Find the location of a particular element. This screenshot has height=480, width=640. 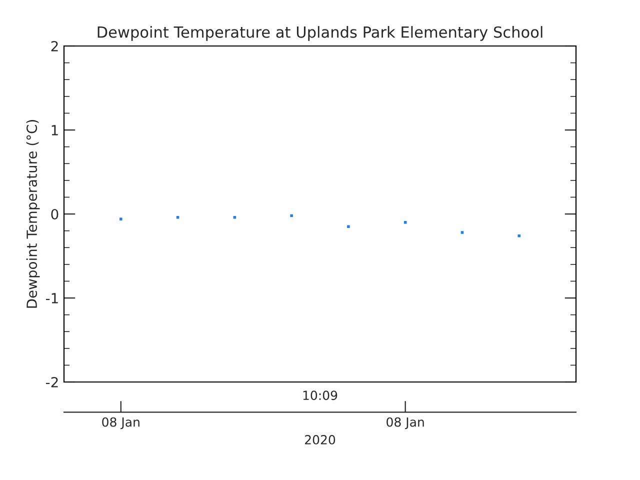

y-tick-label: 0 is located at coordinates (54, 214).